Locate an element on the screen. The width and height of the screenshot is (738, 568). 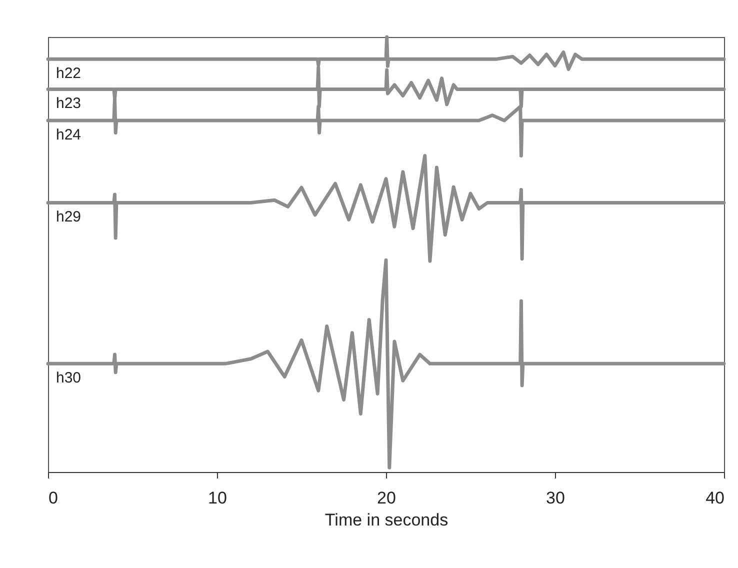
x-tick-label: 10 is located at coordinates (217, 498).